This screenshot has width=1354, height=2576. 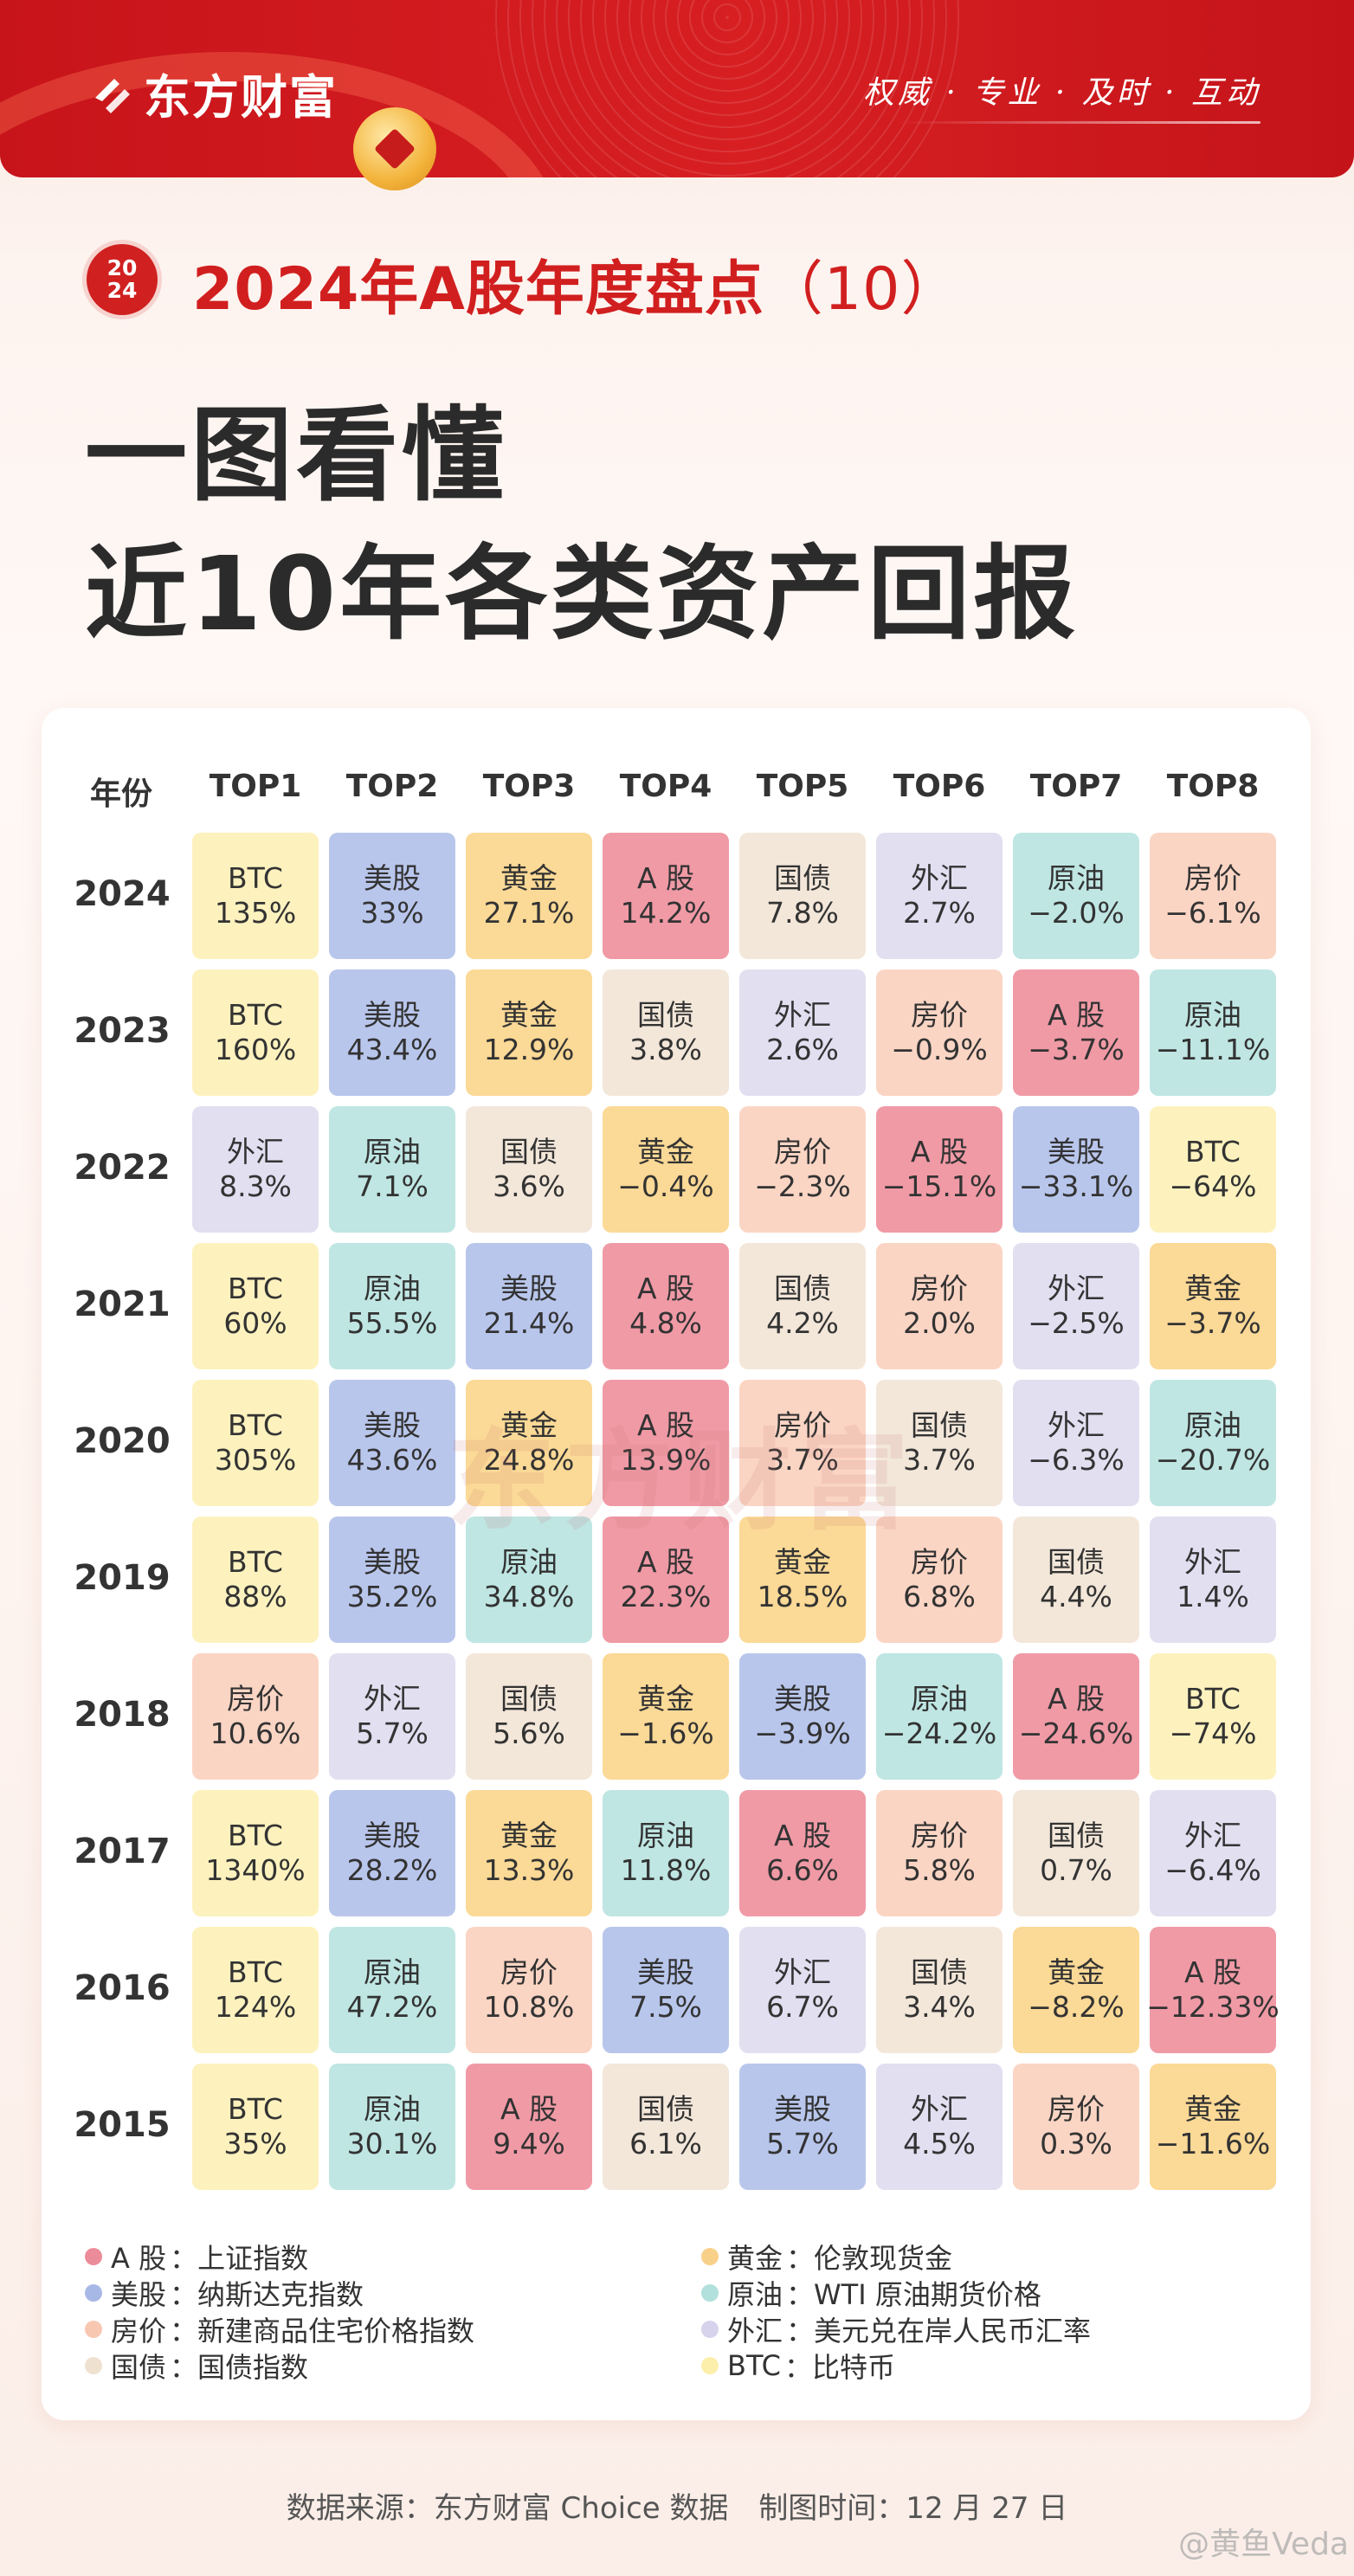 I want to click on legend-asset: 房价, so click(x=139, y=2331).